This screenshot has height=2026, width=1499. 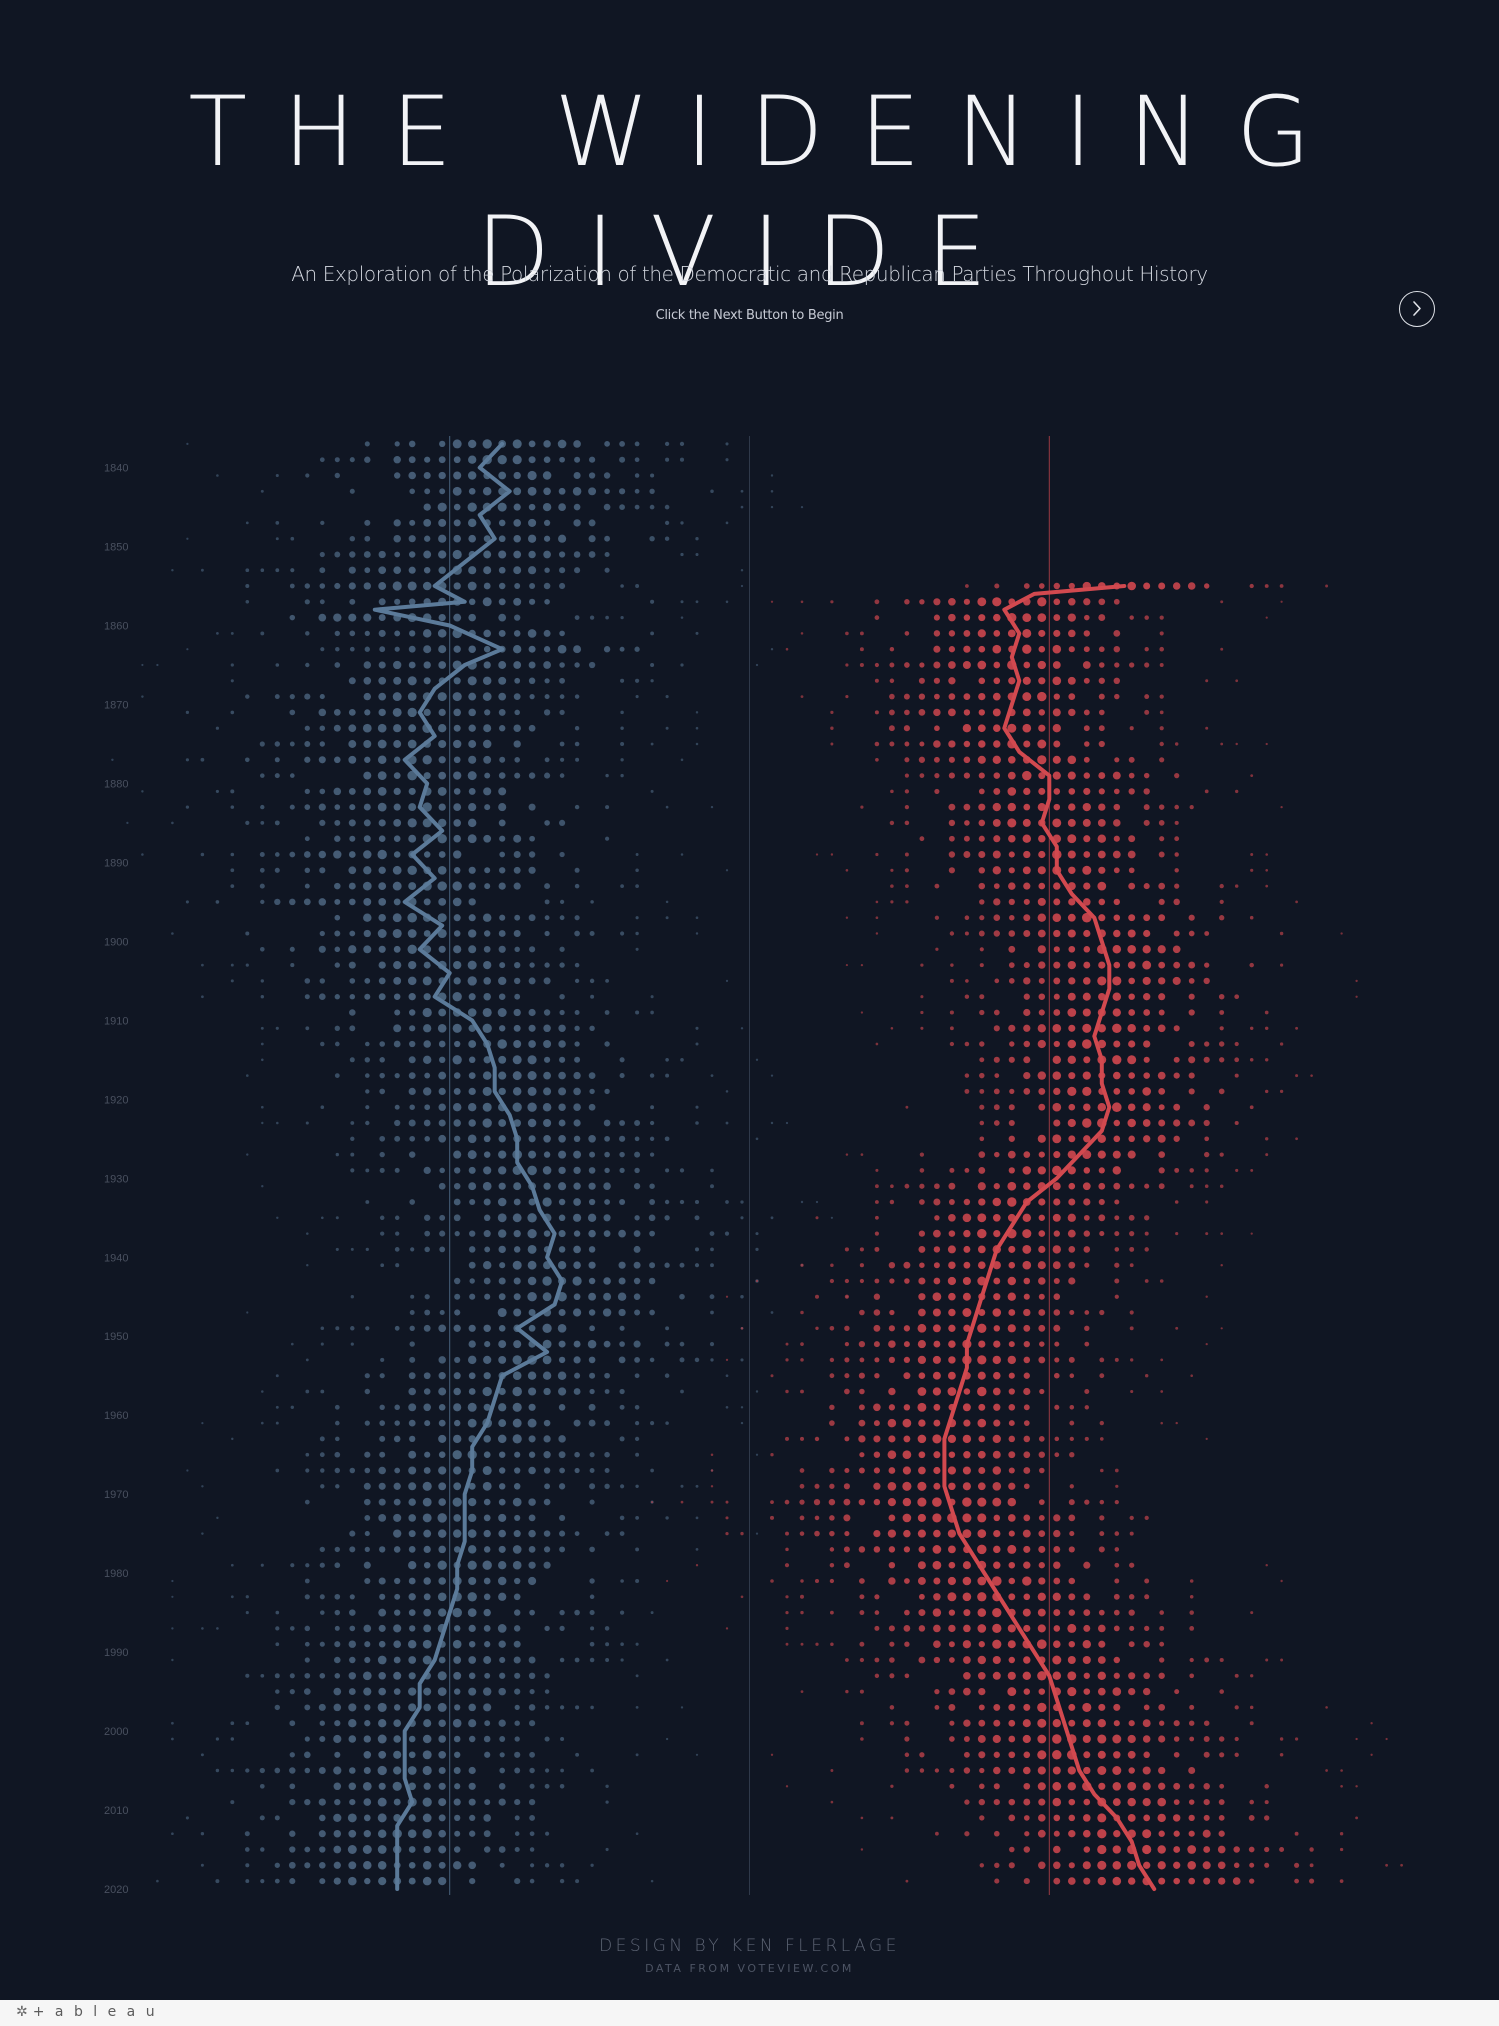 I want to click on tableau-logo-icon: ✲ + a b l e a u, so click(x=87, y=2012).